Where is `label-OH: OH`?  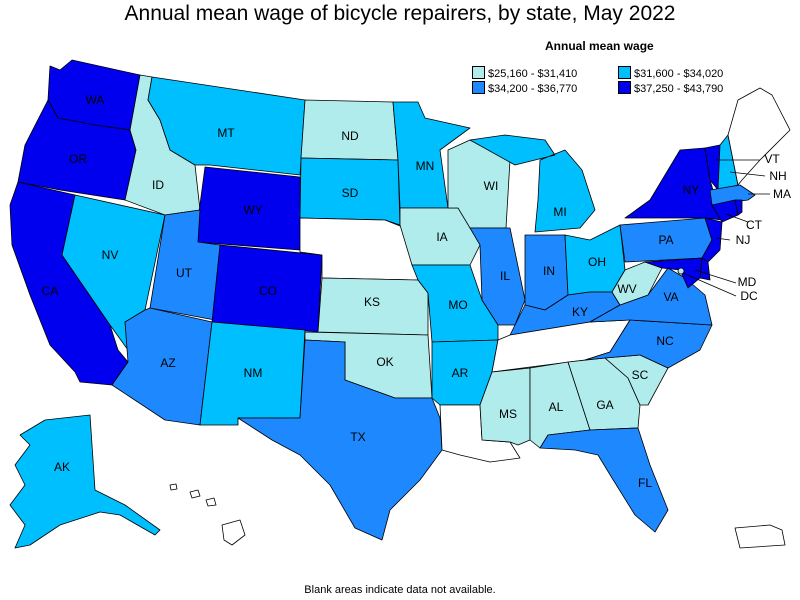 label-OH: OH is located at coordinates (597, 262).